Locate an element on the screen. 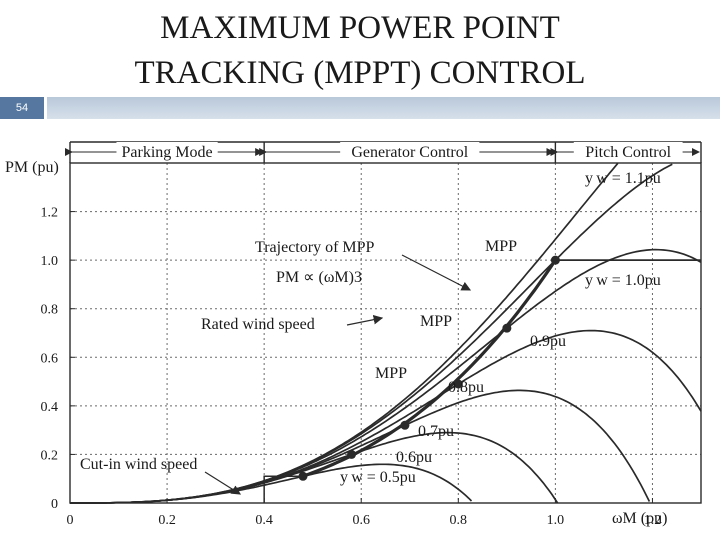 The height and width of the screenshot is (540, 720). header-bar is located at coordinates (383, 108).